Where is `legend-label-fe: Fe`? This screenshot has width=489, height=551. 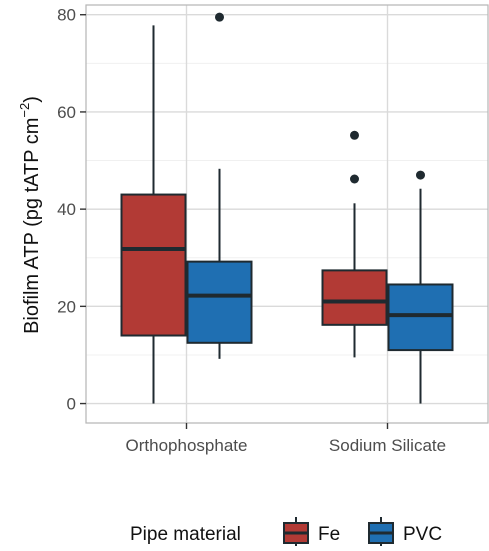 legend-label-fe: Fe is located at coordinates (329, 534).